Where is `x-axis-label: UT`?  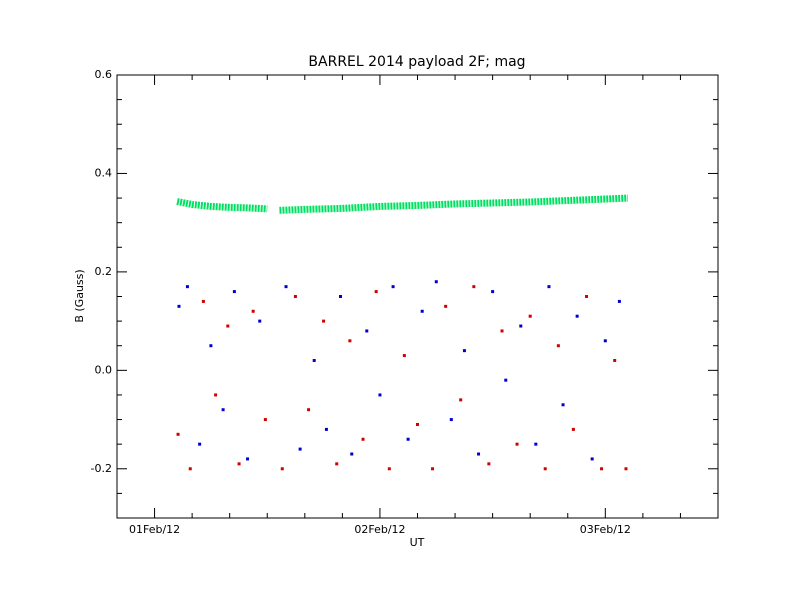
x-axis-label: UT is located at coordinates (417, 542).